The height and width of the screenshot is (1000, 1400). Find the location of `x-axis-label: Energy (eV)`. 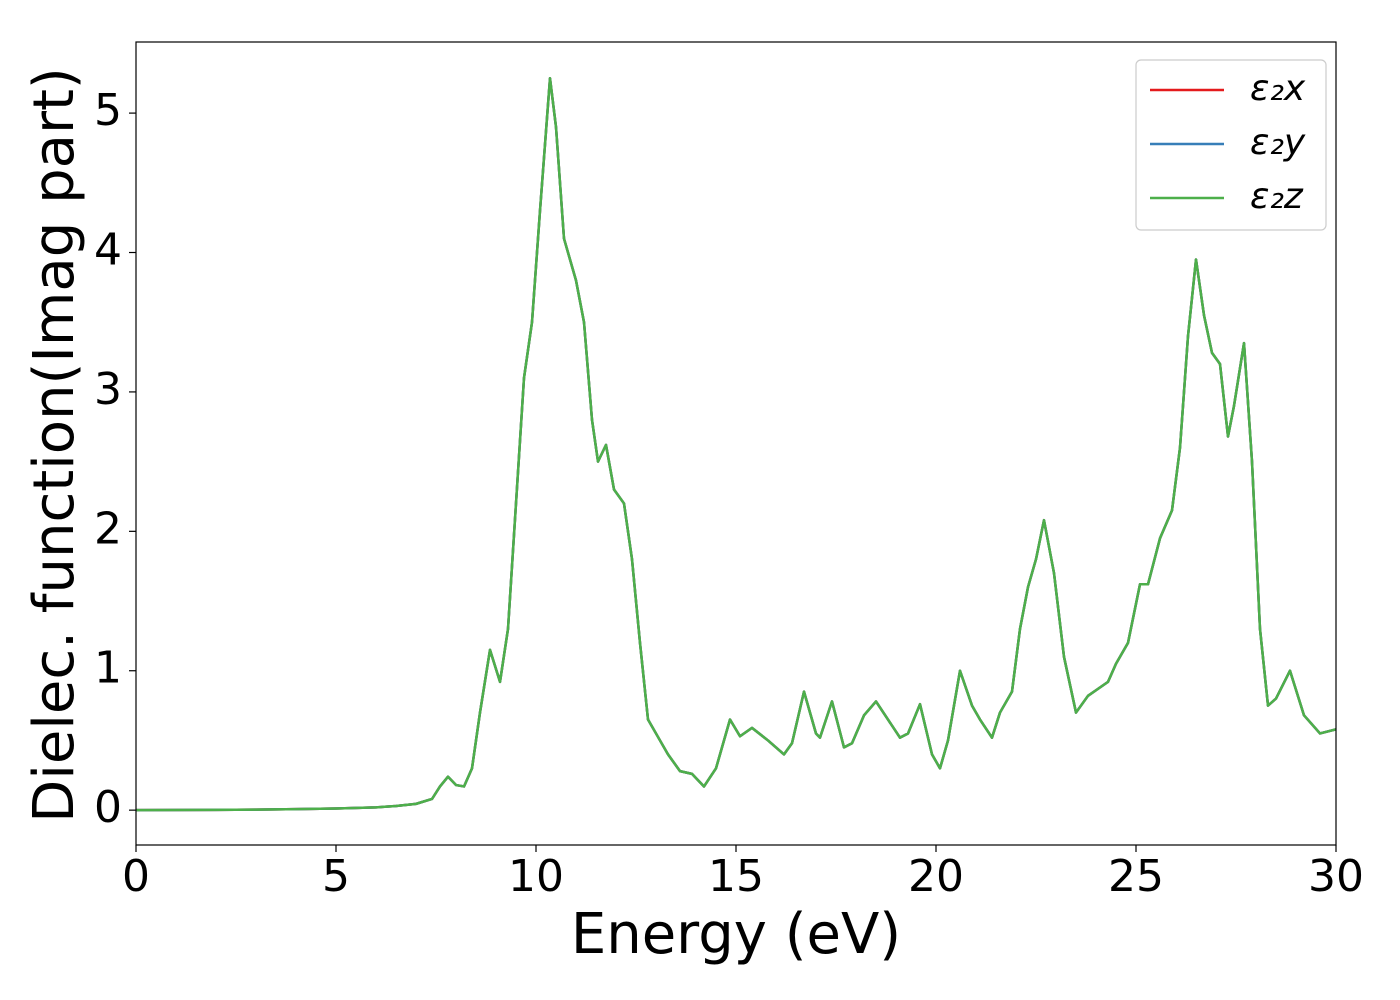

x-axis-label: Energy (eV) is located at coordinates (736, 934).